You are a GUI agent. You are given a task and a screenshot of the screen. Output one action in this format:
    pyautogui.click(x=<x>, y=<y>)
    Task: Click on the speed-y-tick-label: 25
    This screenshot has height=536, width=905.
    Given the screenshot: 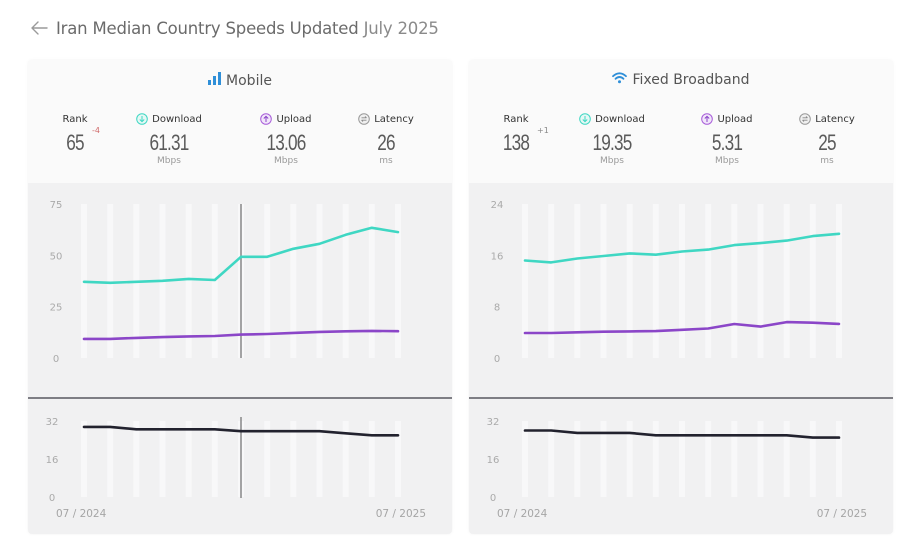 What is the action you would take?
    pyautogui.click(x=56, y=308)
    